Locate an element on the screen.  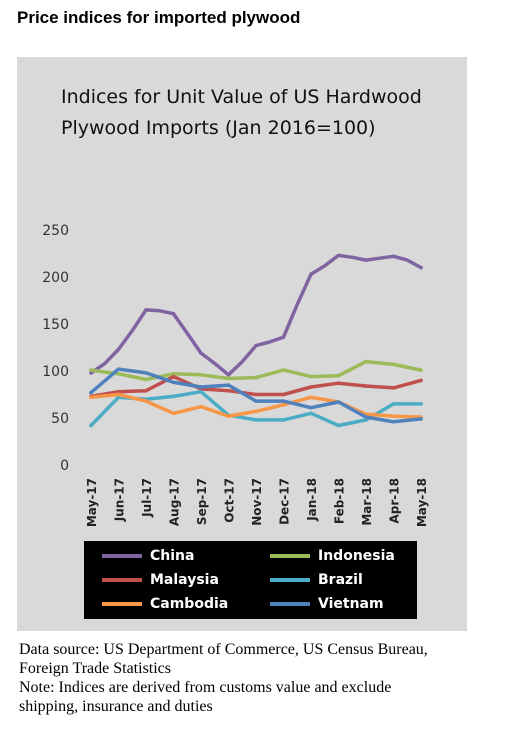
legend-swatch-indonesia is located at coordinates (290, 556).